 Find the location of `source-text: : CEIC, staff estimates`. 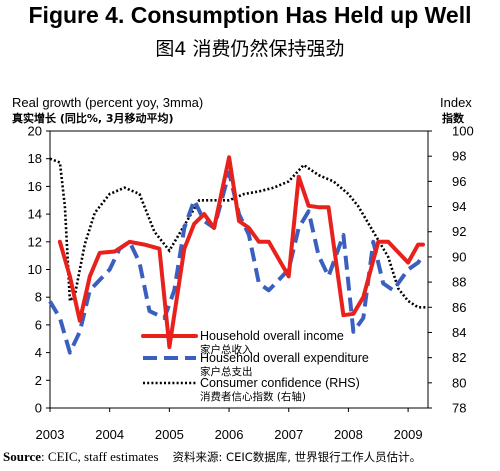

source-text: : CEIC, staff estimates is located at coordinates (100, 456).